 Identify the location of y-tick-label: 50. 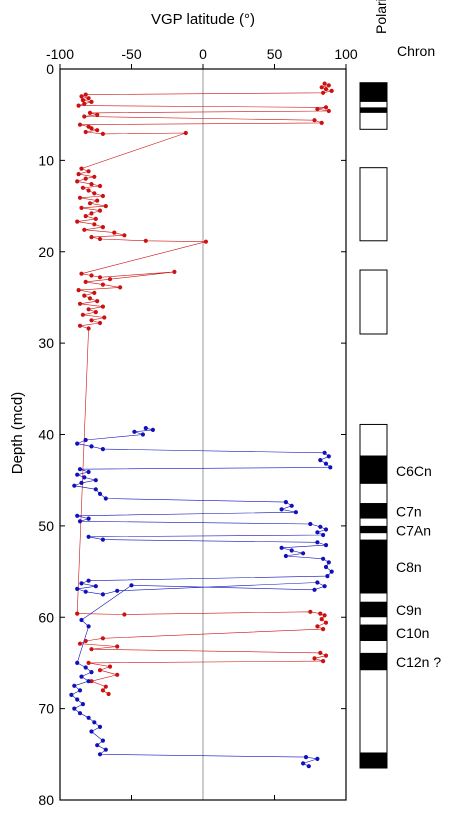
(46, 526).